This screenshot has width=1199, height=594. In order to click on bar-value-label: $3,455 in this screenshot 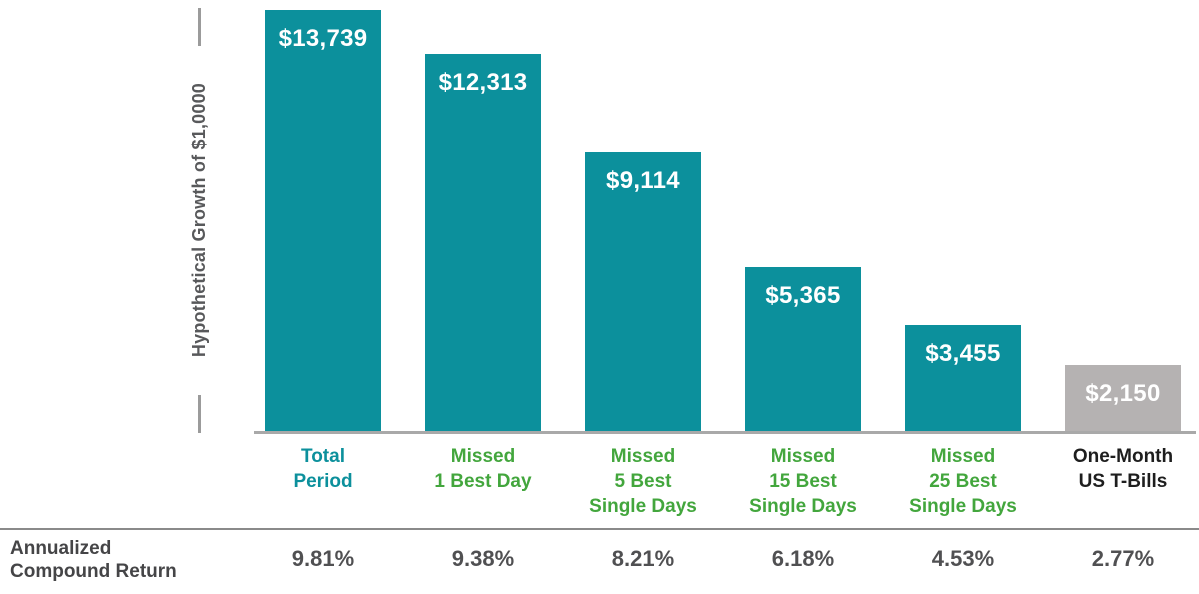, I will do `click(963, 353)`.